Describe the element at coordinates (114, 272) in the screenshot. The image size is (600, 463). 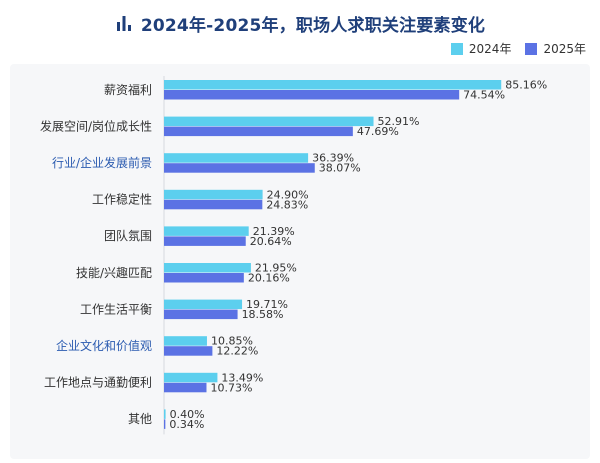
I see `category-label: 技能/兴趣匹配` at that location.